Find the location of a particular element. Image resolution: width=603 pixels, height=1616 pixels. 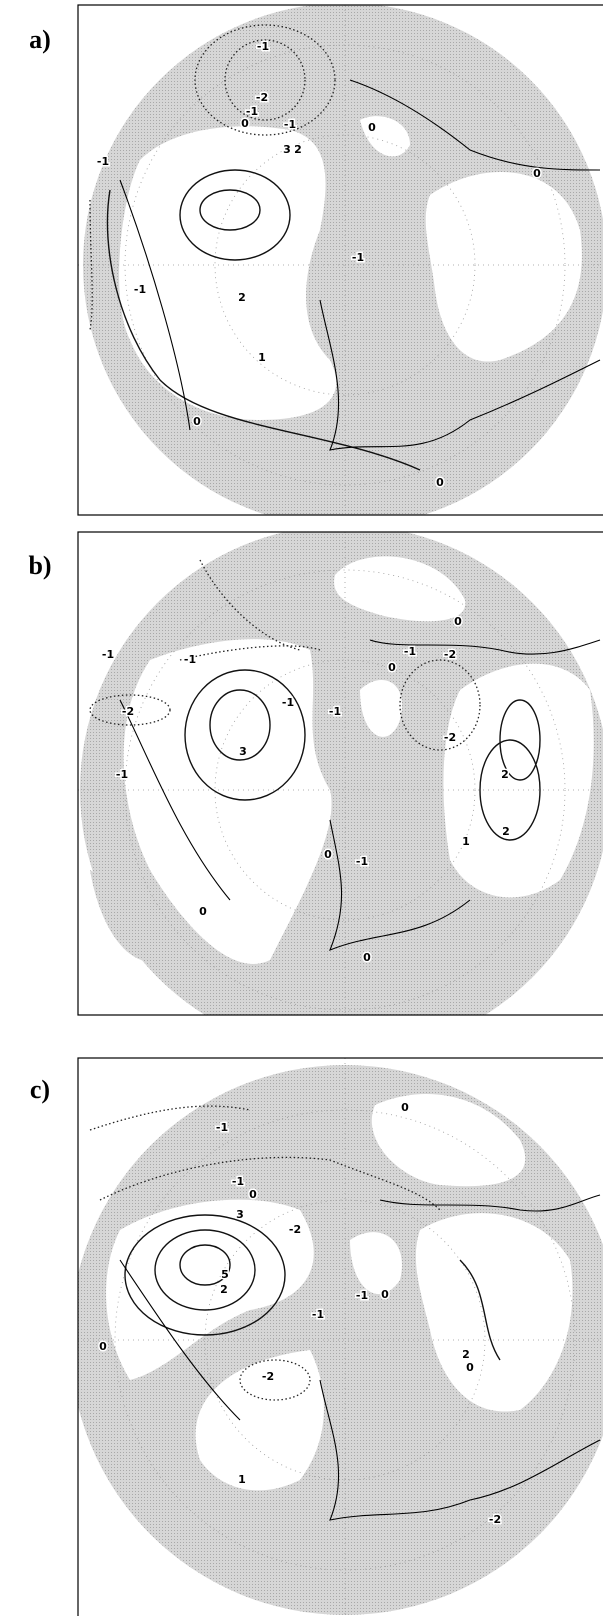

panel-label: c) is located at coordinates (40, 1089).